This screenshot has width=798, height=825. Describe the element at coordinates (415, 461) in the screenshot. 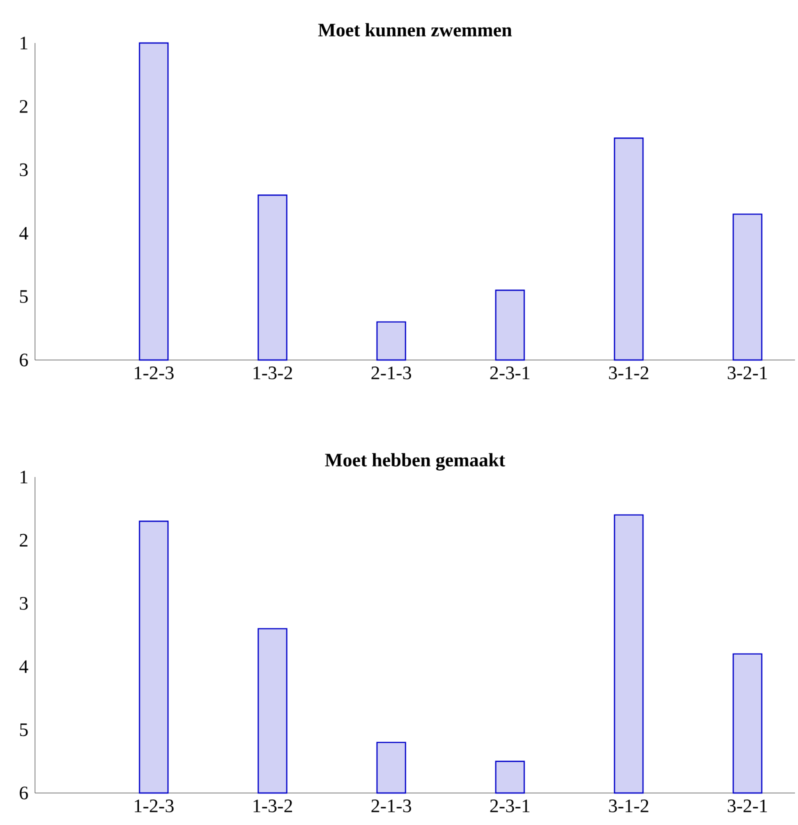

I see `chart-title: Moet hebben gemaakt` at that location.